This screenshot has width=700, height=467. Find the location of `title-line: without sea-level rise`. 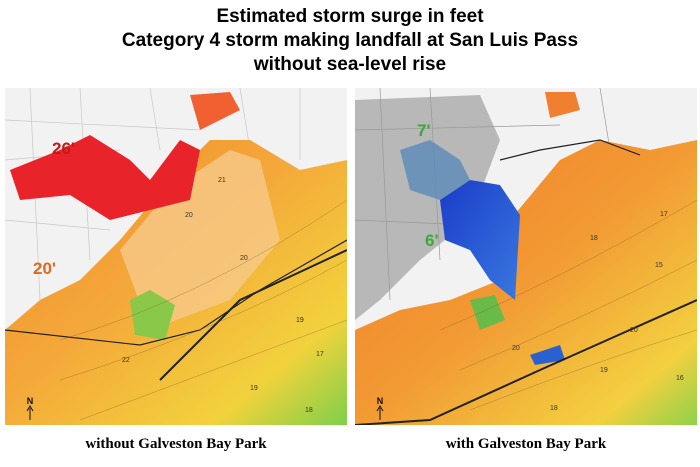

title-line: without sea-level rise is located at coordinates (349, 64).